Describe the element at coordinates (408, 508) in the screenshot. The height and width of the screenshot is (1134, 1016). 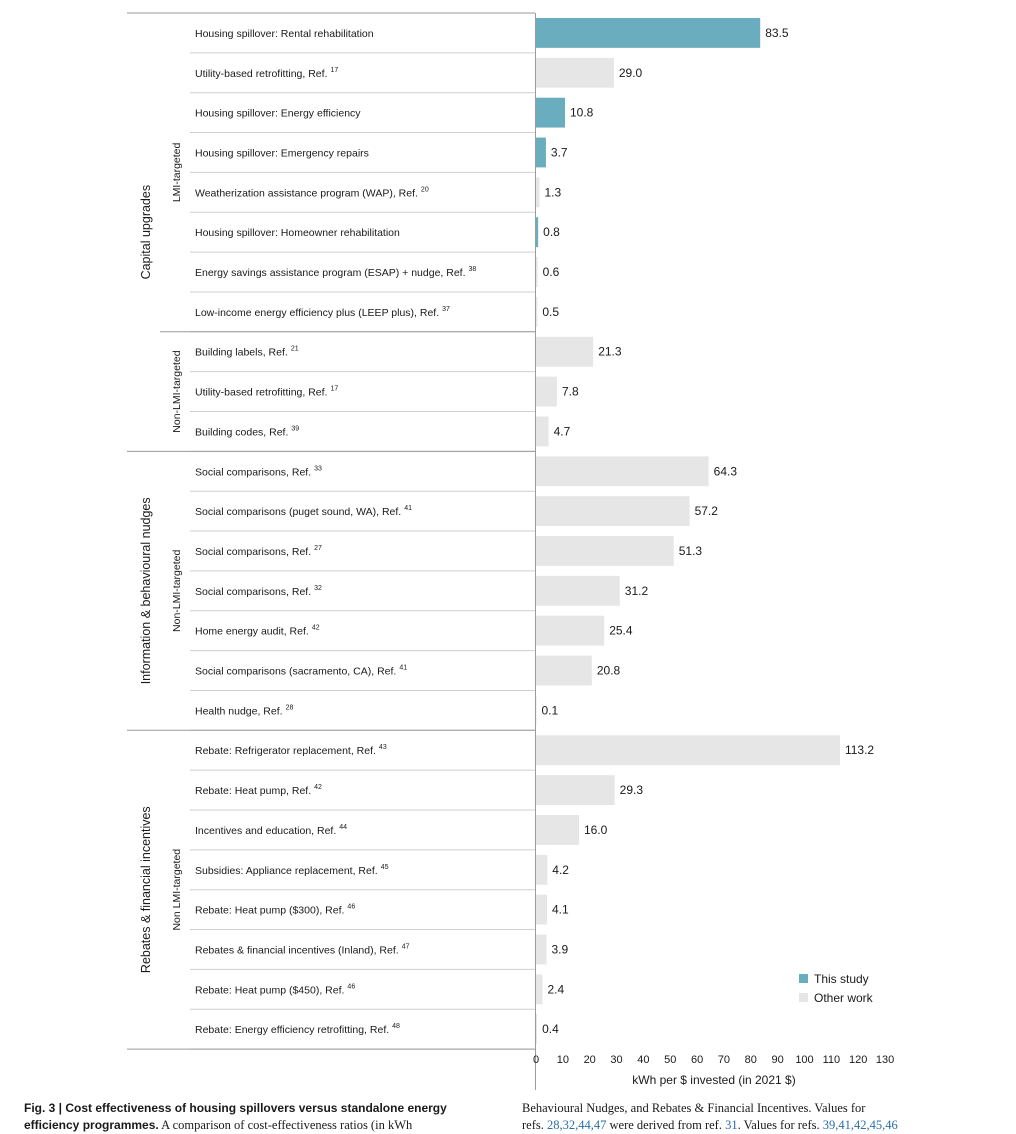
I see `reference-superscript: 41` at that location.